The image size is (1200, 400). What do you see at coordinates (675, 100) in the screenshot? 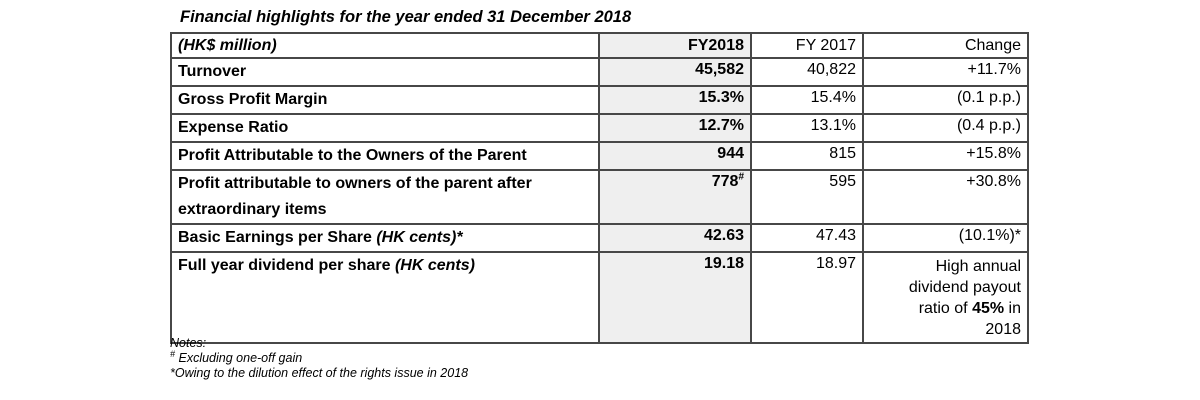
I see `fy2018-value-cell: 15.3%` at bounding box center [675, 100].